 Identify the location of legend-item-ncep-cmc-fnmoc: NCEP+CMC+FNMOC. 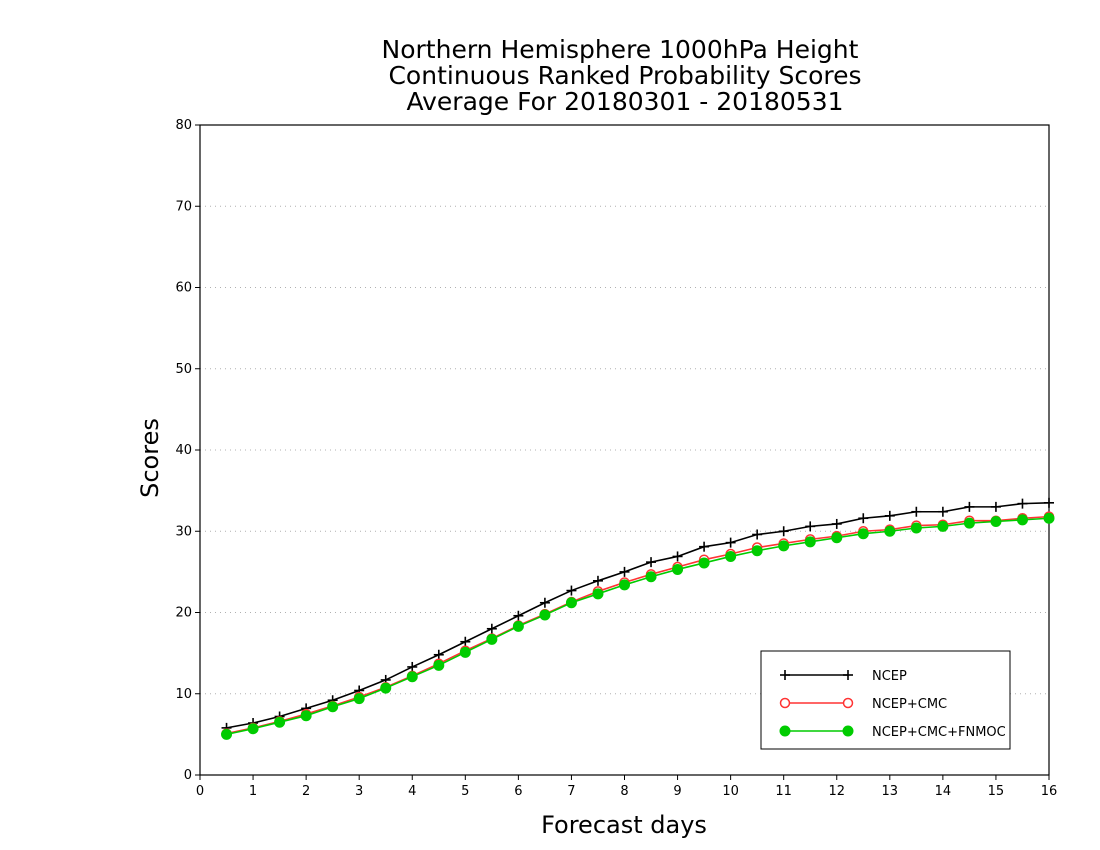
(892, 732).